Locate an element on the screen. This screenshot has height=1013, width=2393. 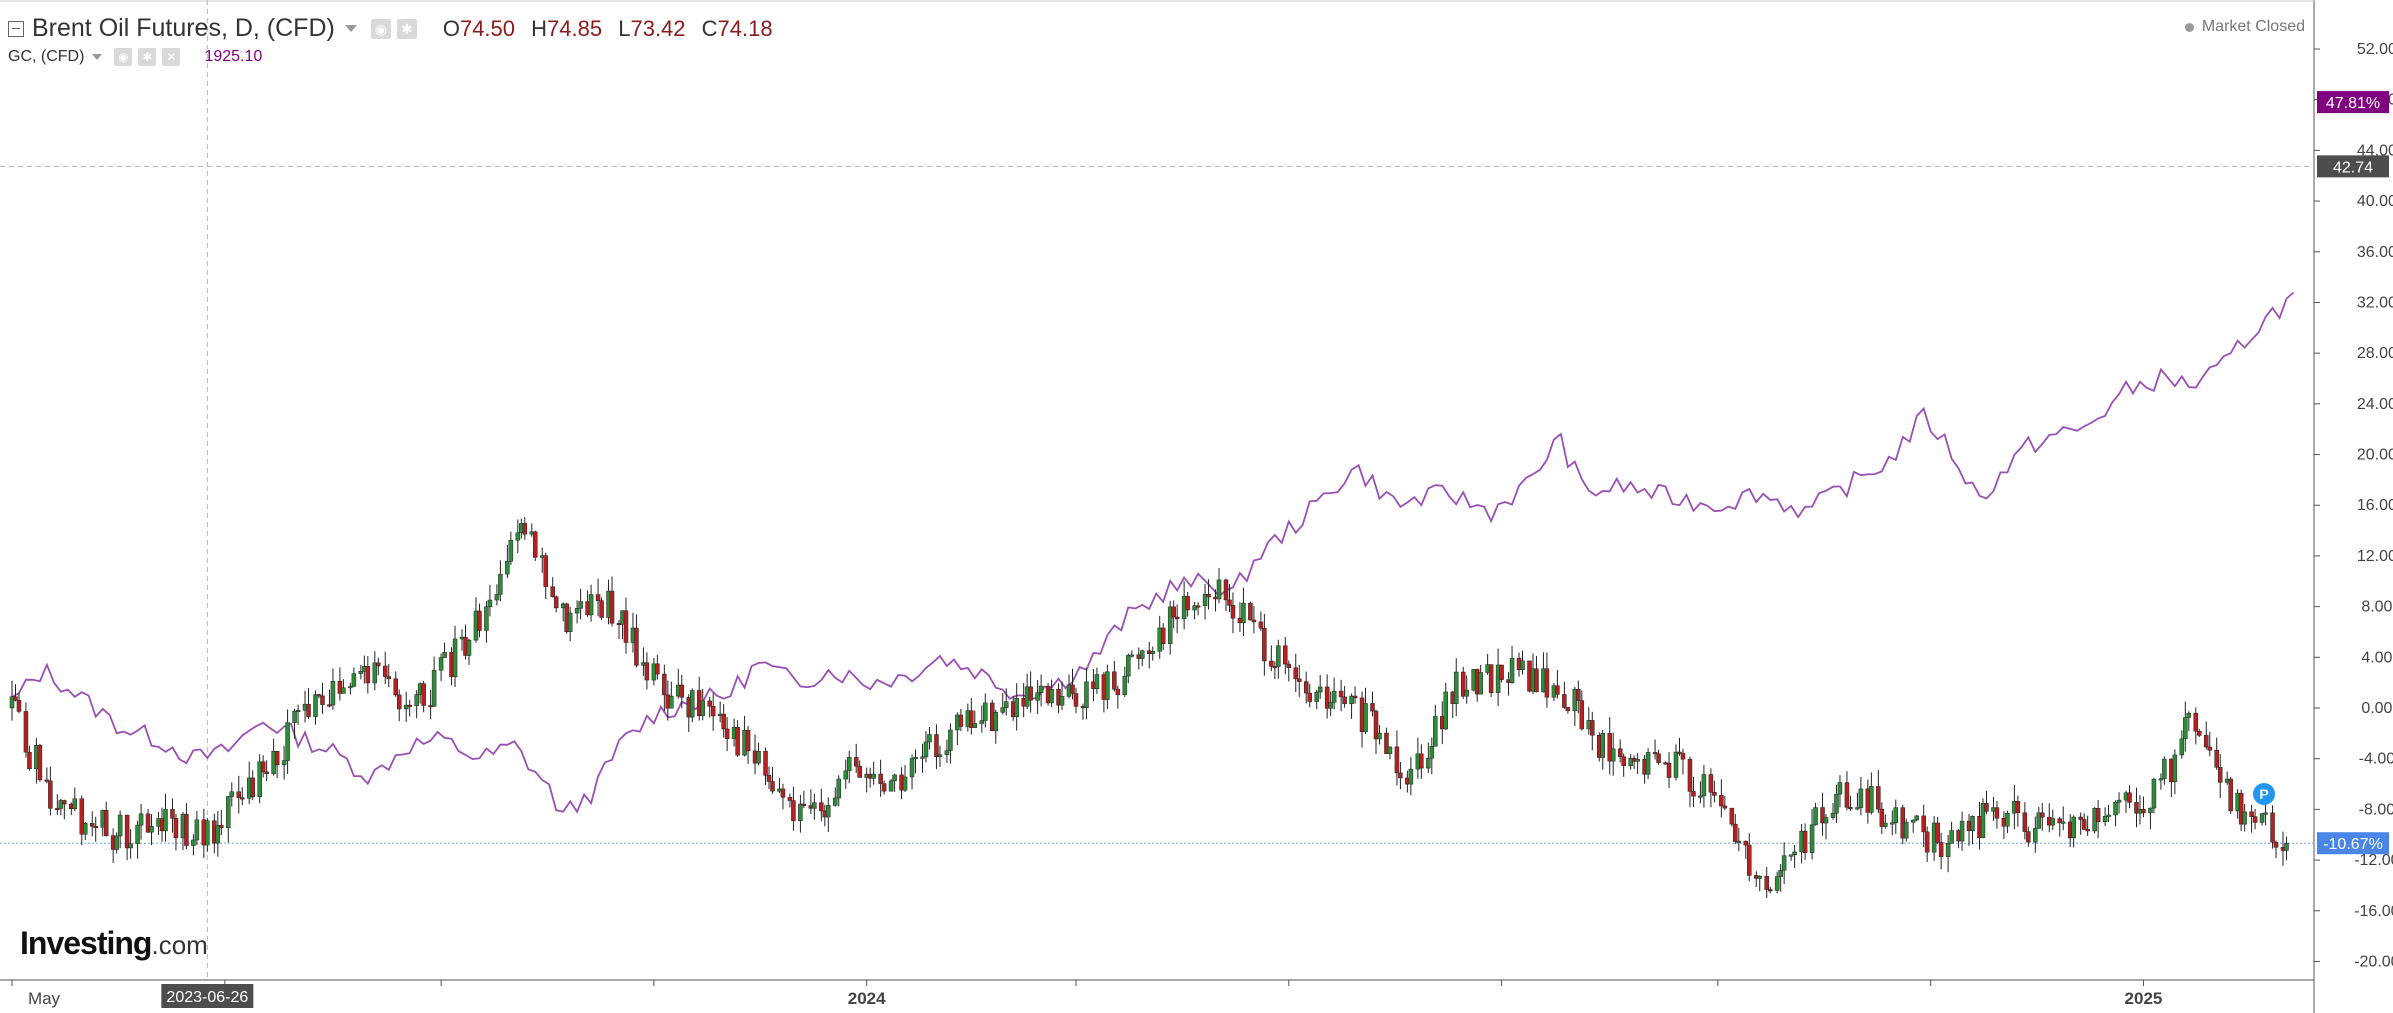
event-marker-icon is located at coordinates (2264, 794).